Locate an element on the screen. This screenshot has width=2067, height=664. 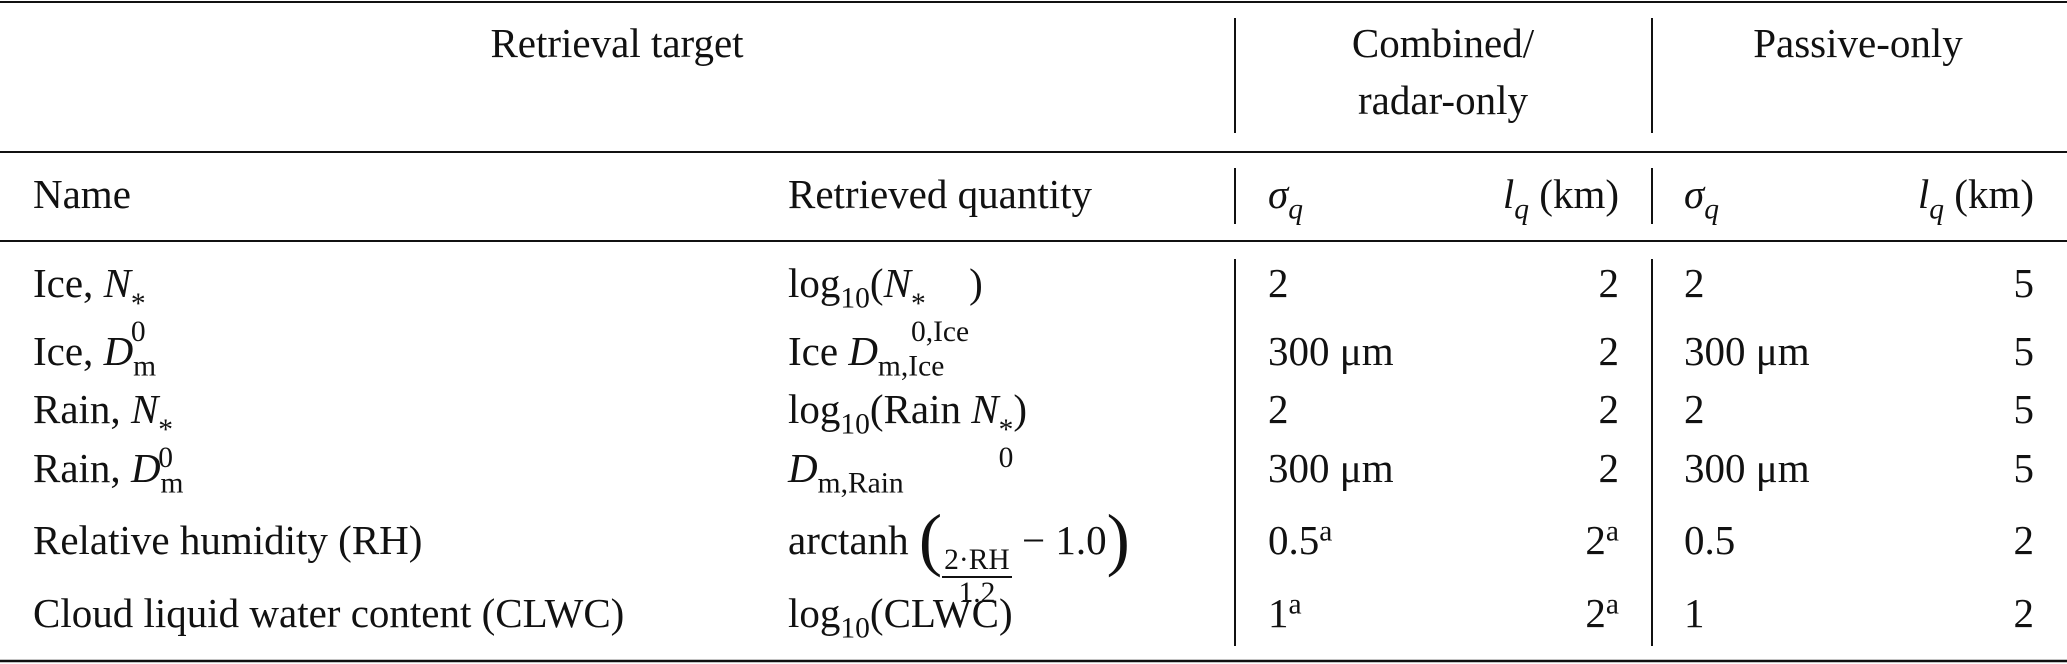
text-run: − 1.0 is located at coordinates (1059, 540).